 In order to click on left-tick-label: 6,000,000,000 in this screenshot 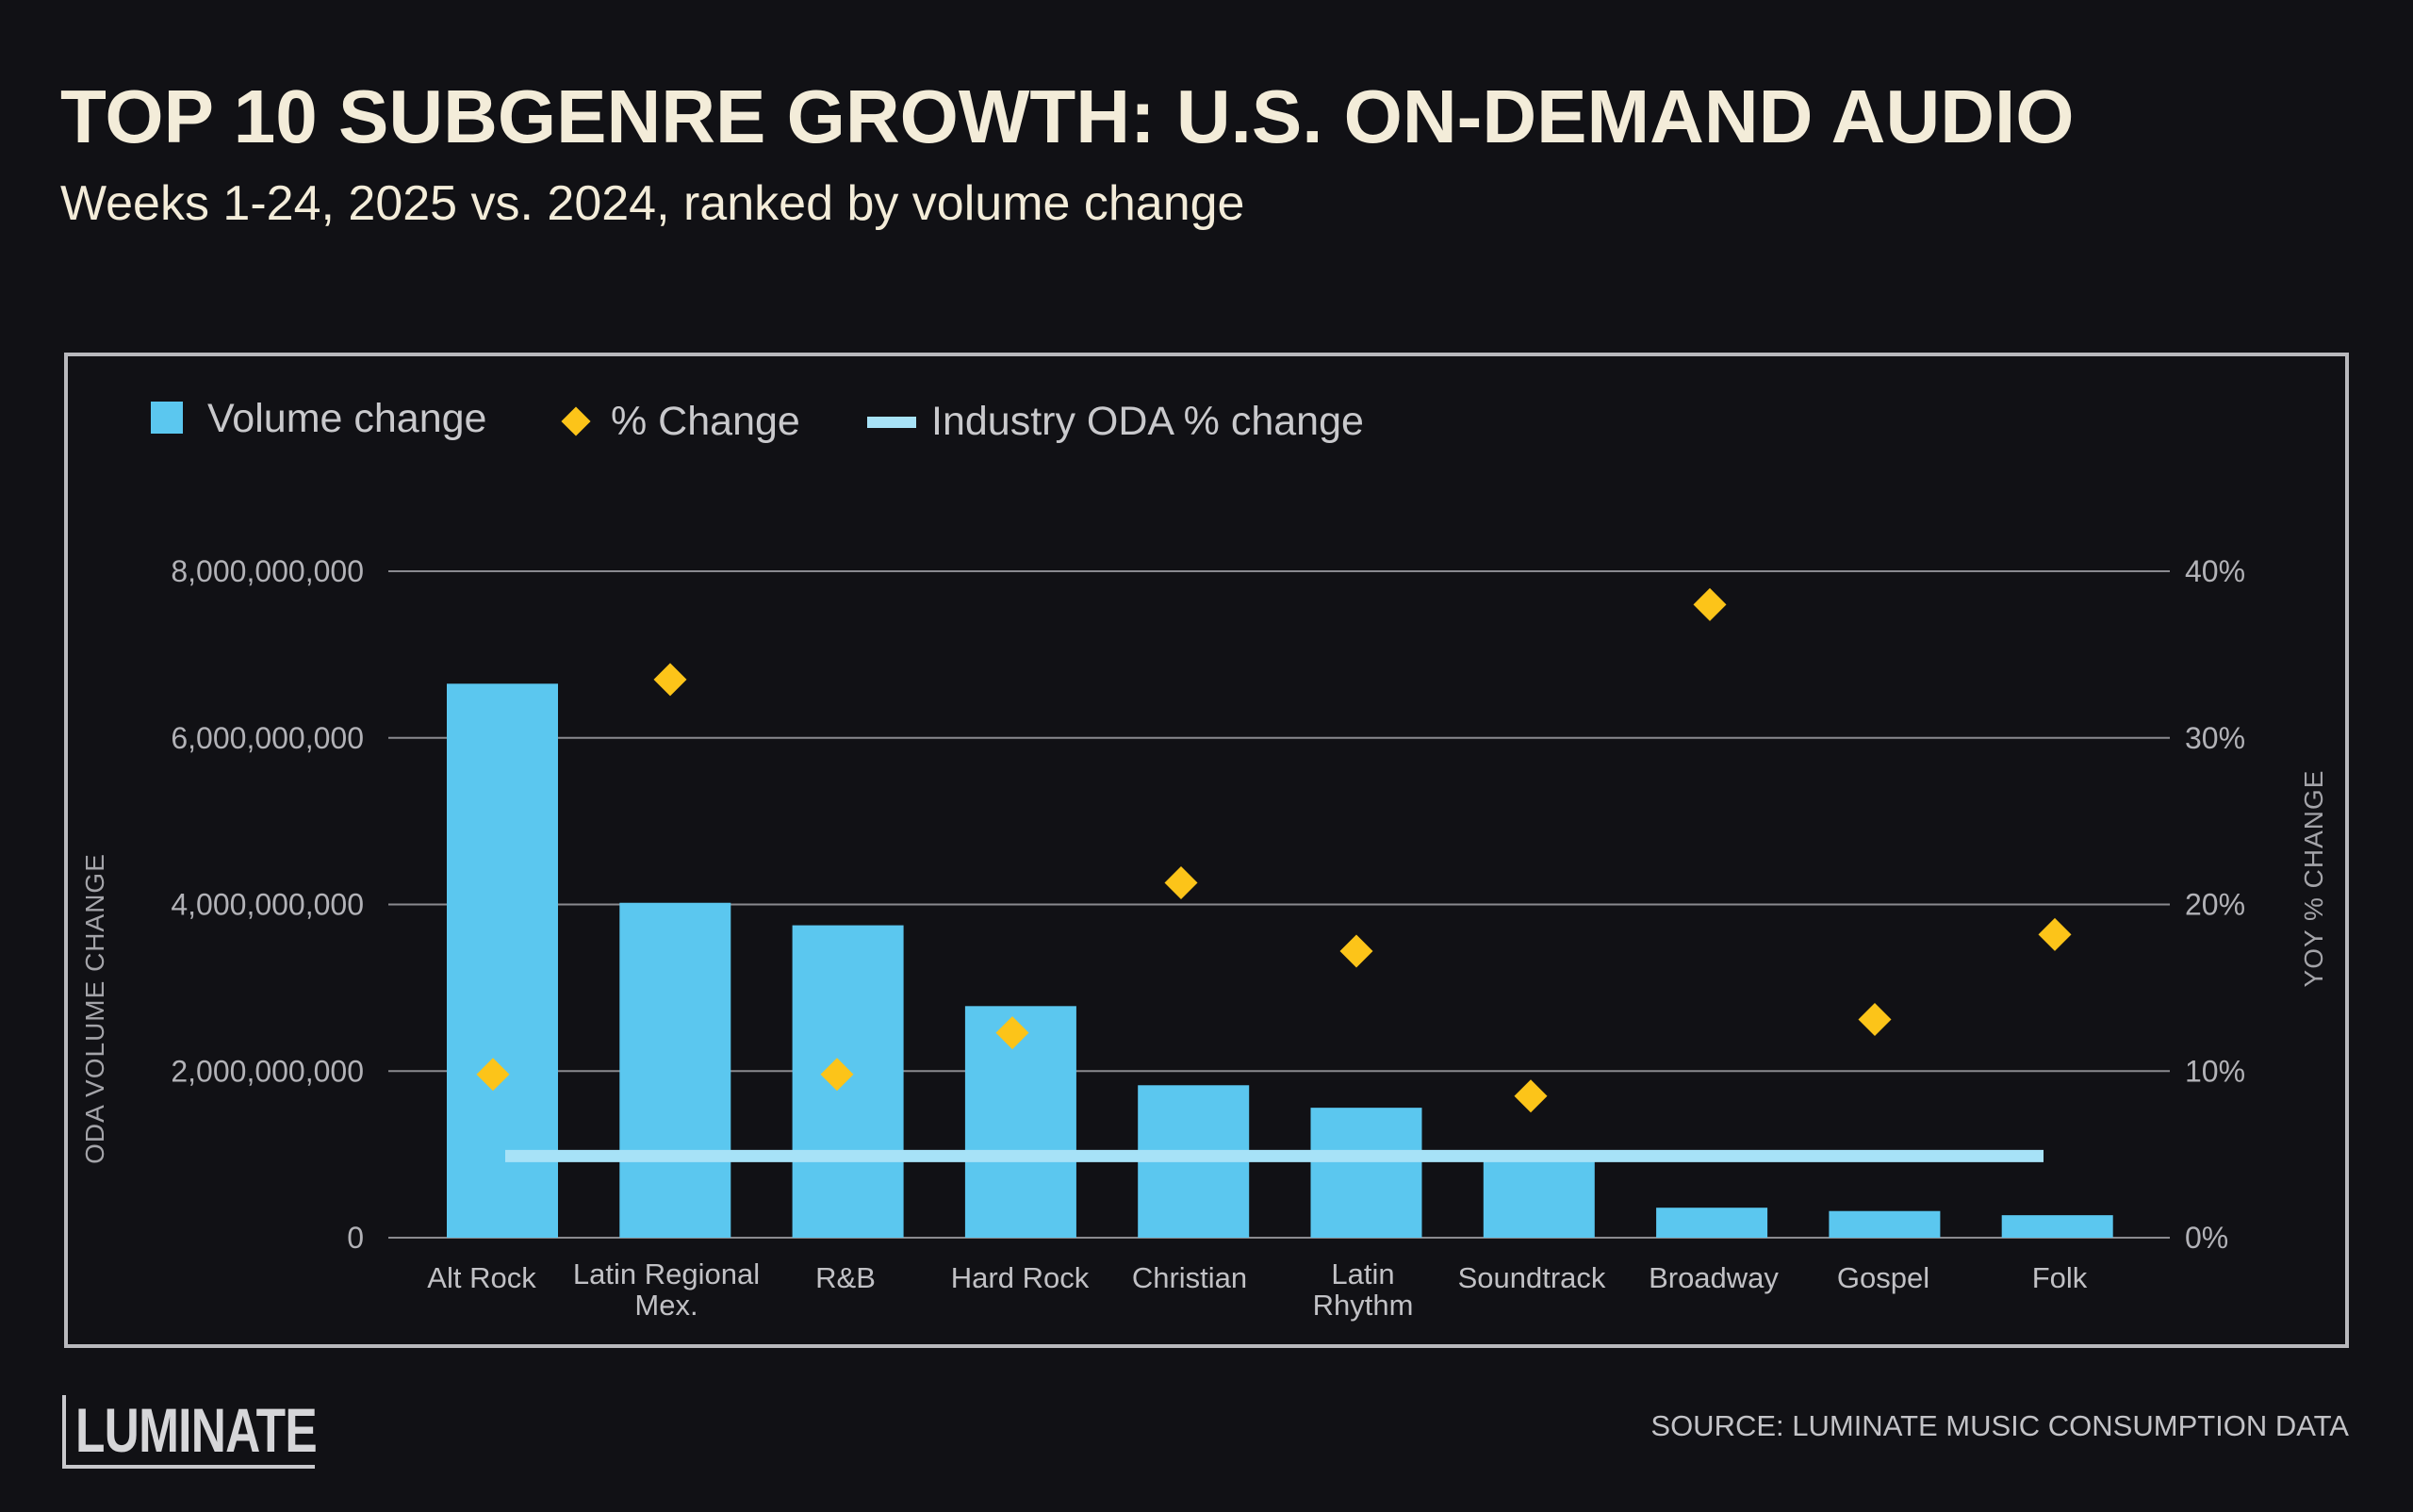, I will do `click(267, 738)`.